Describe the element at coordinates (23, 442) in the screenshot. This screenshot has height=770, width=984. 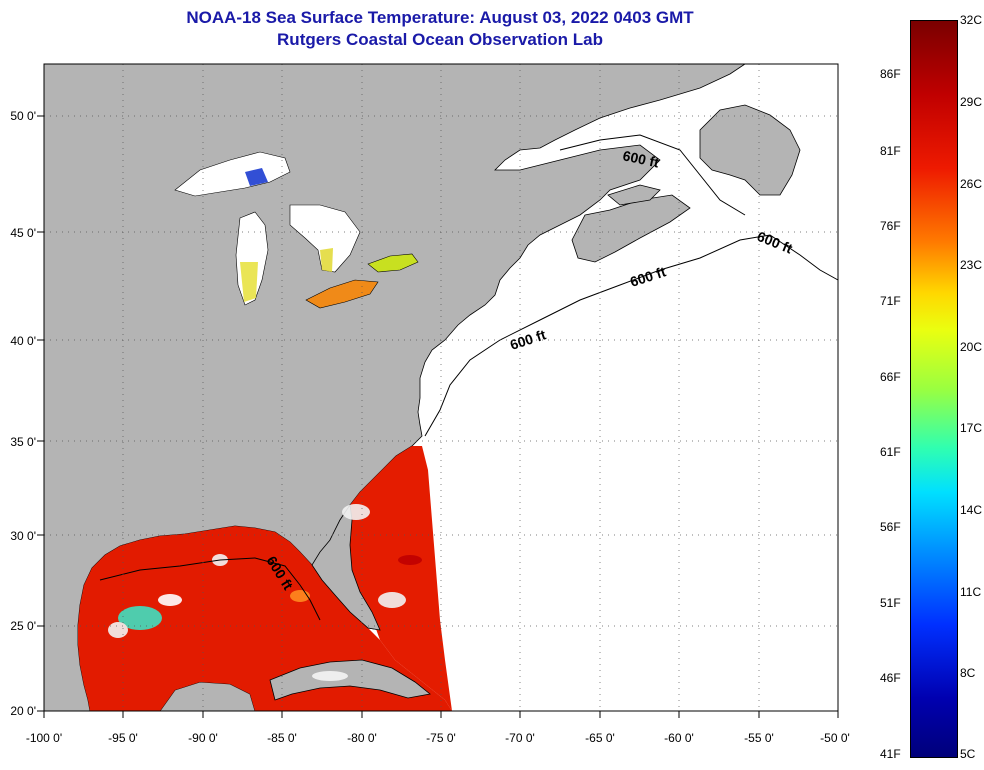
I see `lat-label: 35 0'` at that location.